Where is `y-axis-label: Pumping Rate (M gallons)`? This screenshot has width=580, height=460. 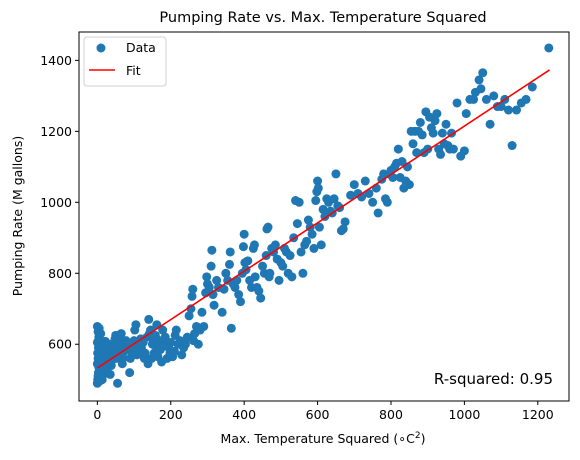 y-axis-label: Pumping Rate (M gallons) is located at coordinates (17, 216).